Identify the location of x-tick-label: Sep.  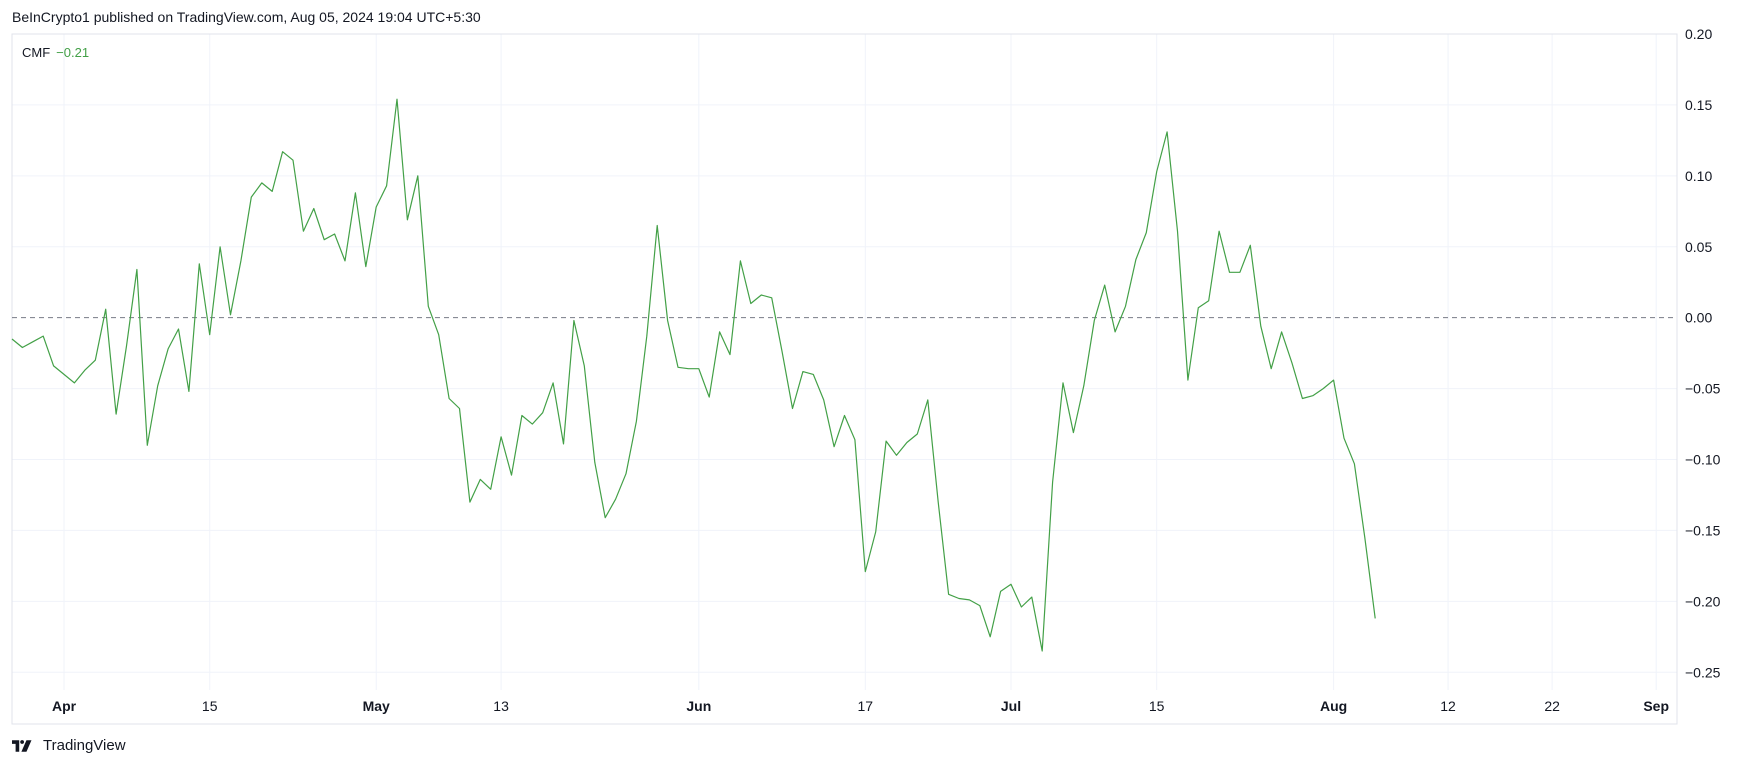
(1656, 706).